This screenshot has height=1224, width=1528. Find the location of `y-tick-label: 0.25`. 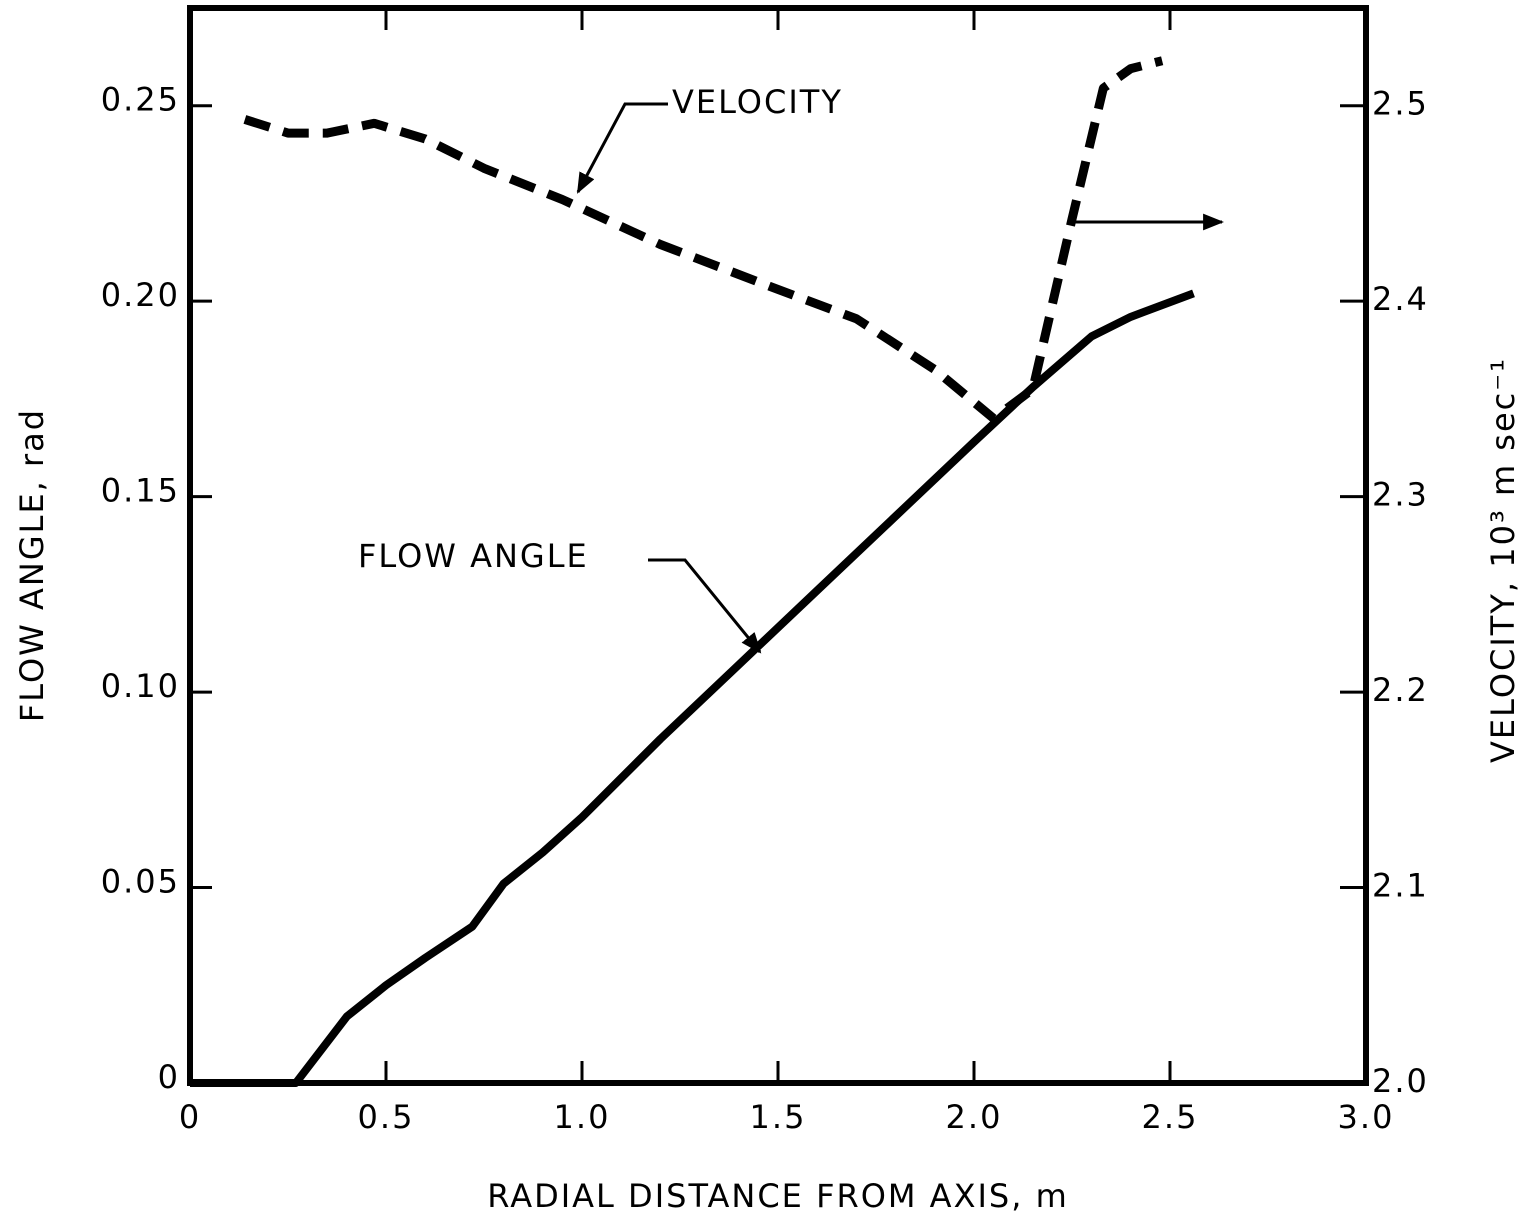

y-tick-label: 0.25 is located at coordinates (140, 100).